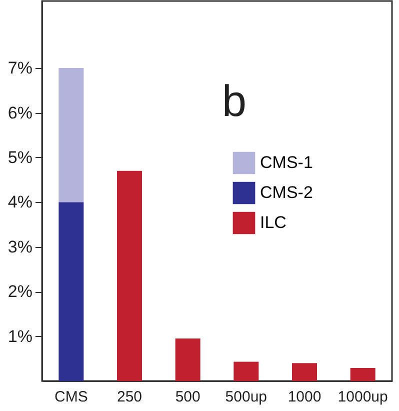 Image resolution: width=399 pixels, height=411 pixels. I want to click on x-tick-label: 500up, so click(246, 397).